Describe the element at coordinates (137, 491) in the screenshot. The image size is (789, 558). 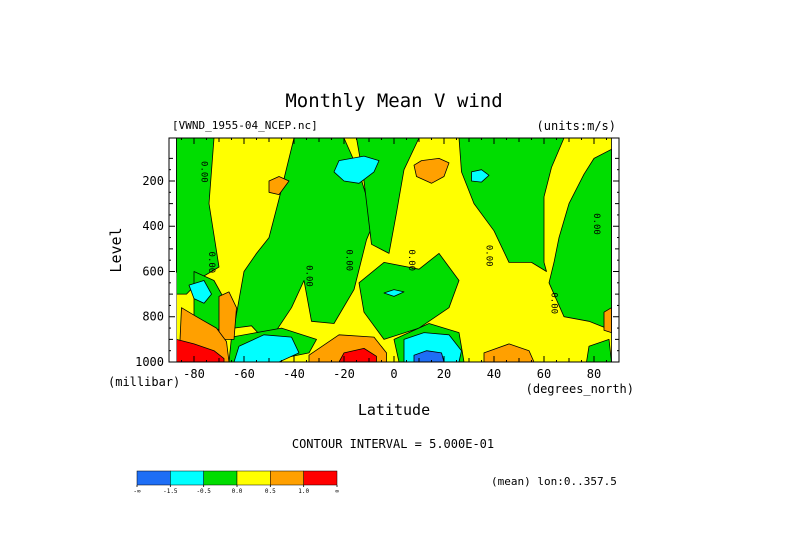
I see `colorbar-tick-label: -∞` at that location.